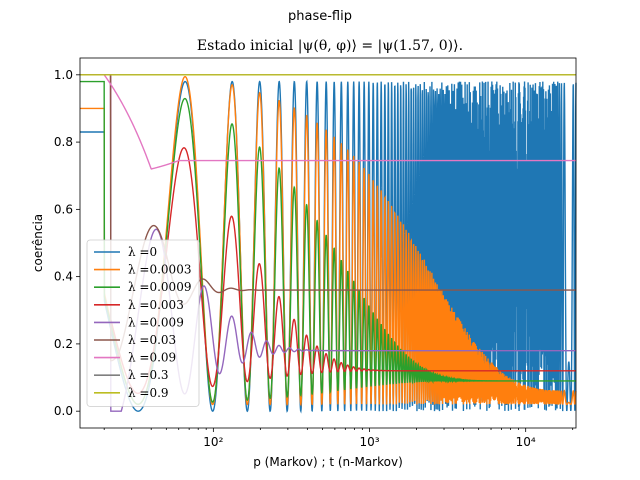  What do you see at coordinates (369, 442) in the screenshot?
I see `x-tick-label: 10³` at bounding box center [369, 442].